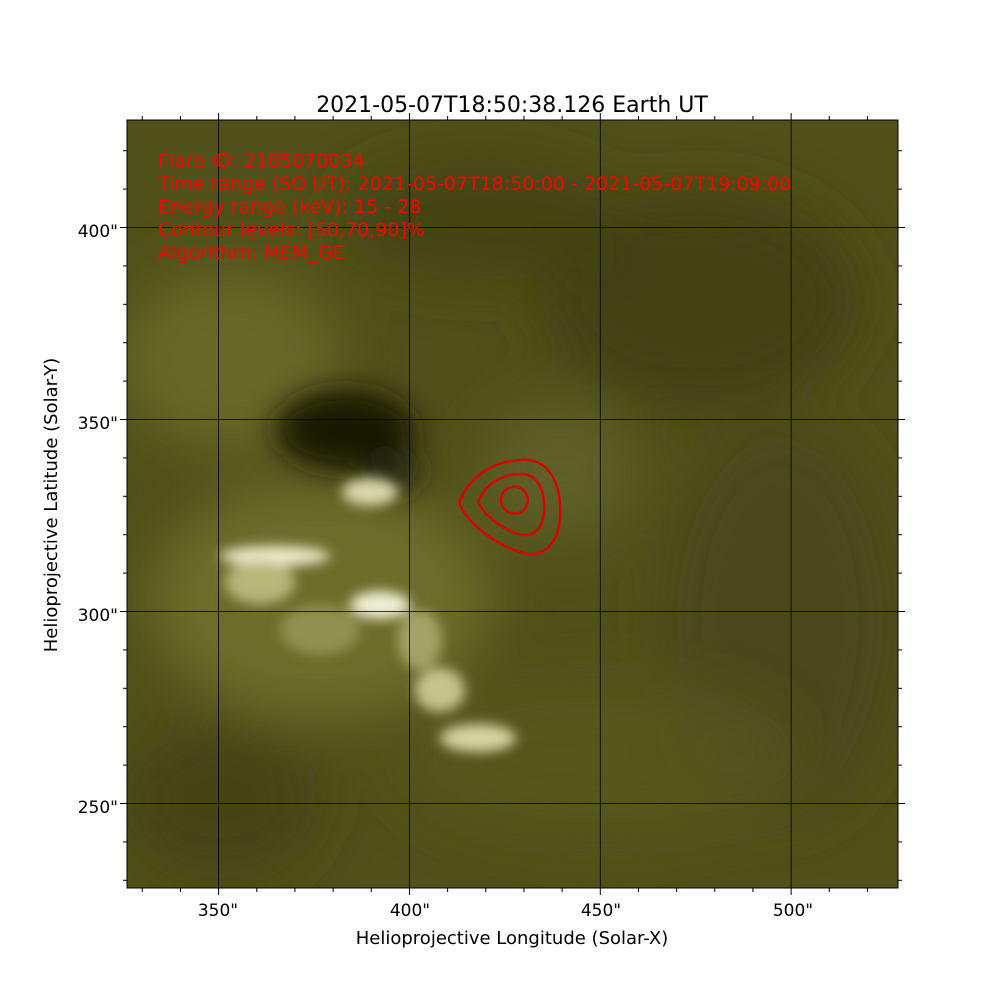  What do you see at coordinates (289, 207) in the screenshot?
I see `annotation-energy-range: Energy range (keV): 15 - 28` at bounding box center [289, 207].